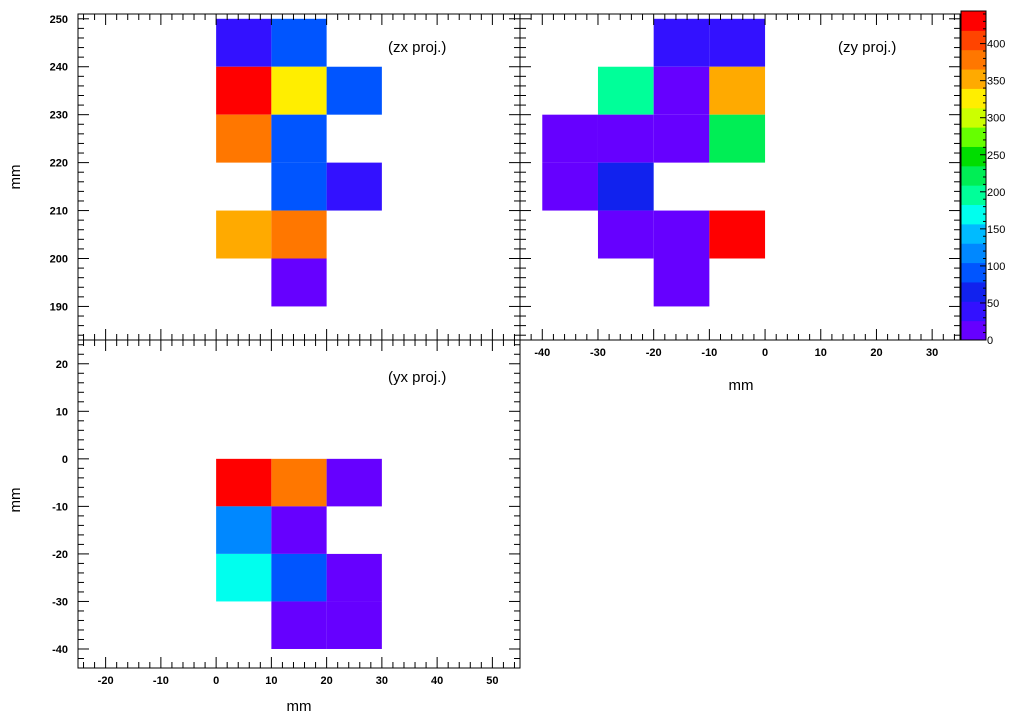 The image size is (1009, 713). I want to click on yx-x-tick-label: 40, so click(437, 681).